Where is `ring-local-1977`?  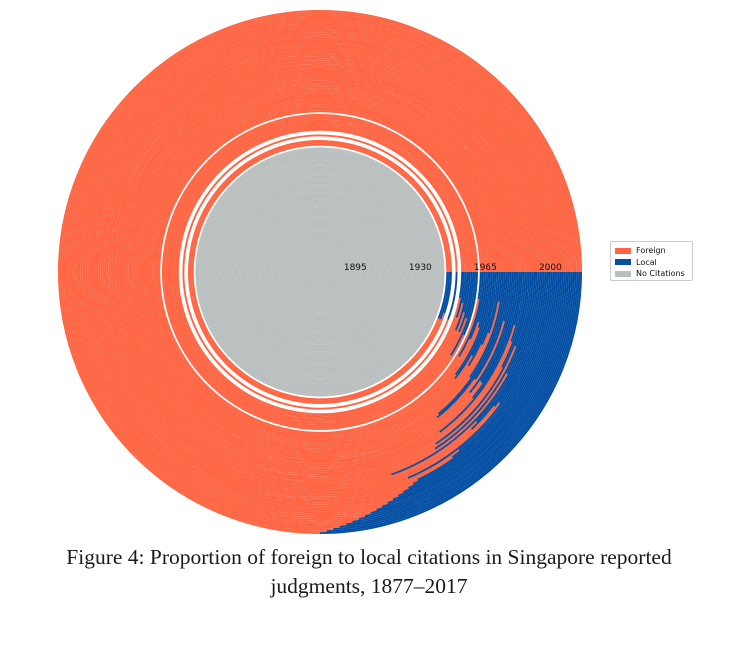
ring-local-1977 is located at coordinates (472, 345).